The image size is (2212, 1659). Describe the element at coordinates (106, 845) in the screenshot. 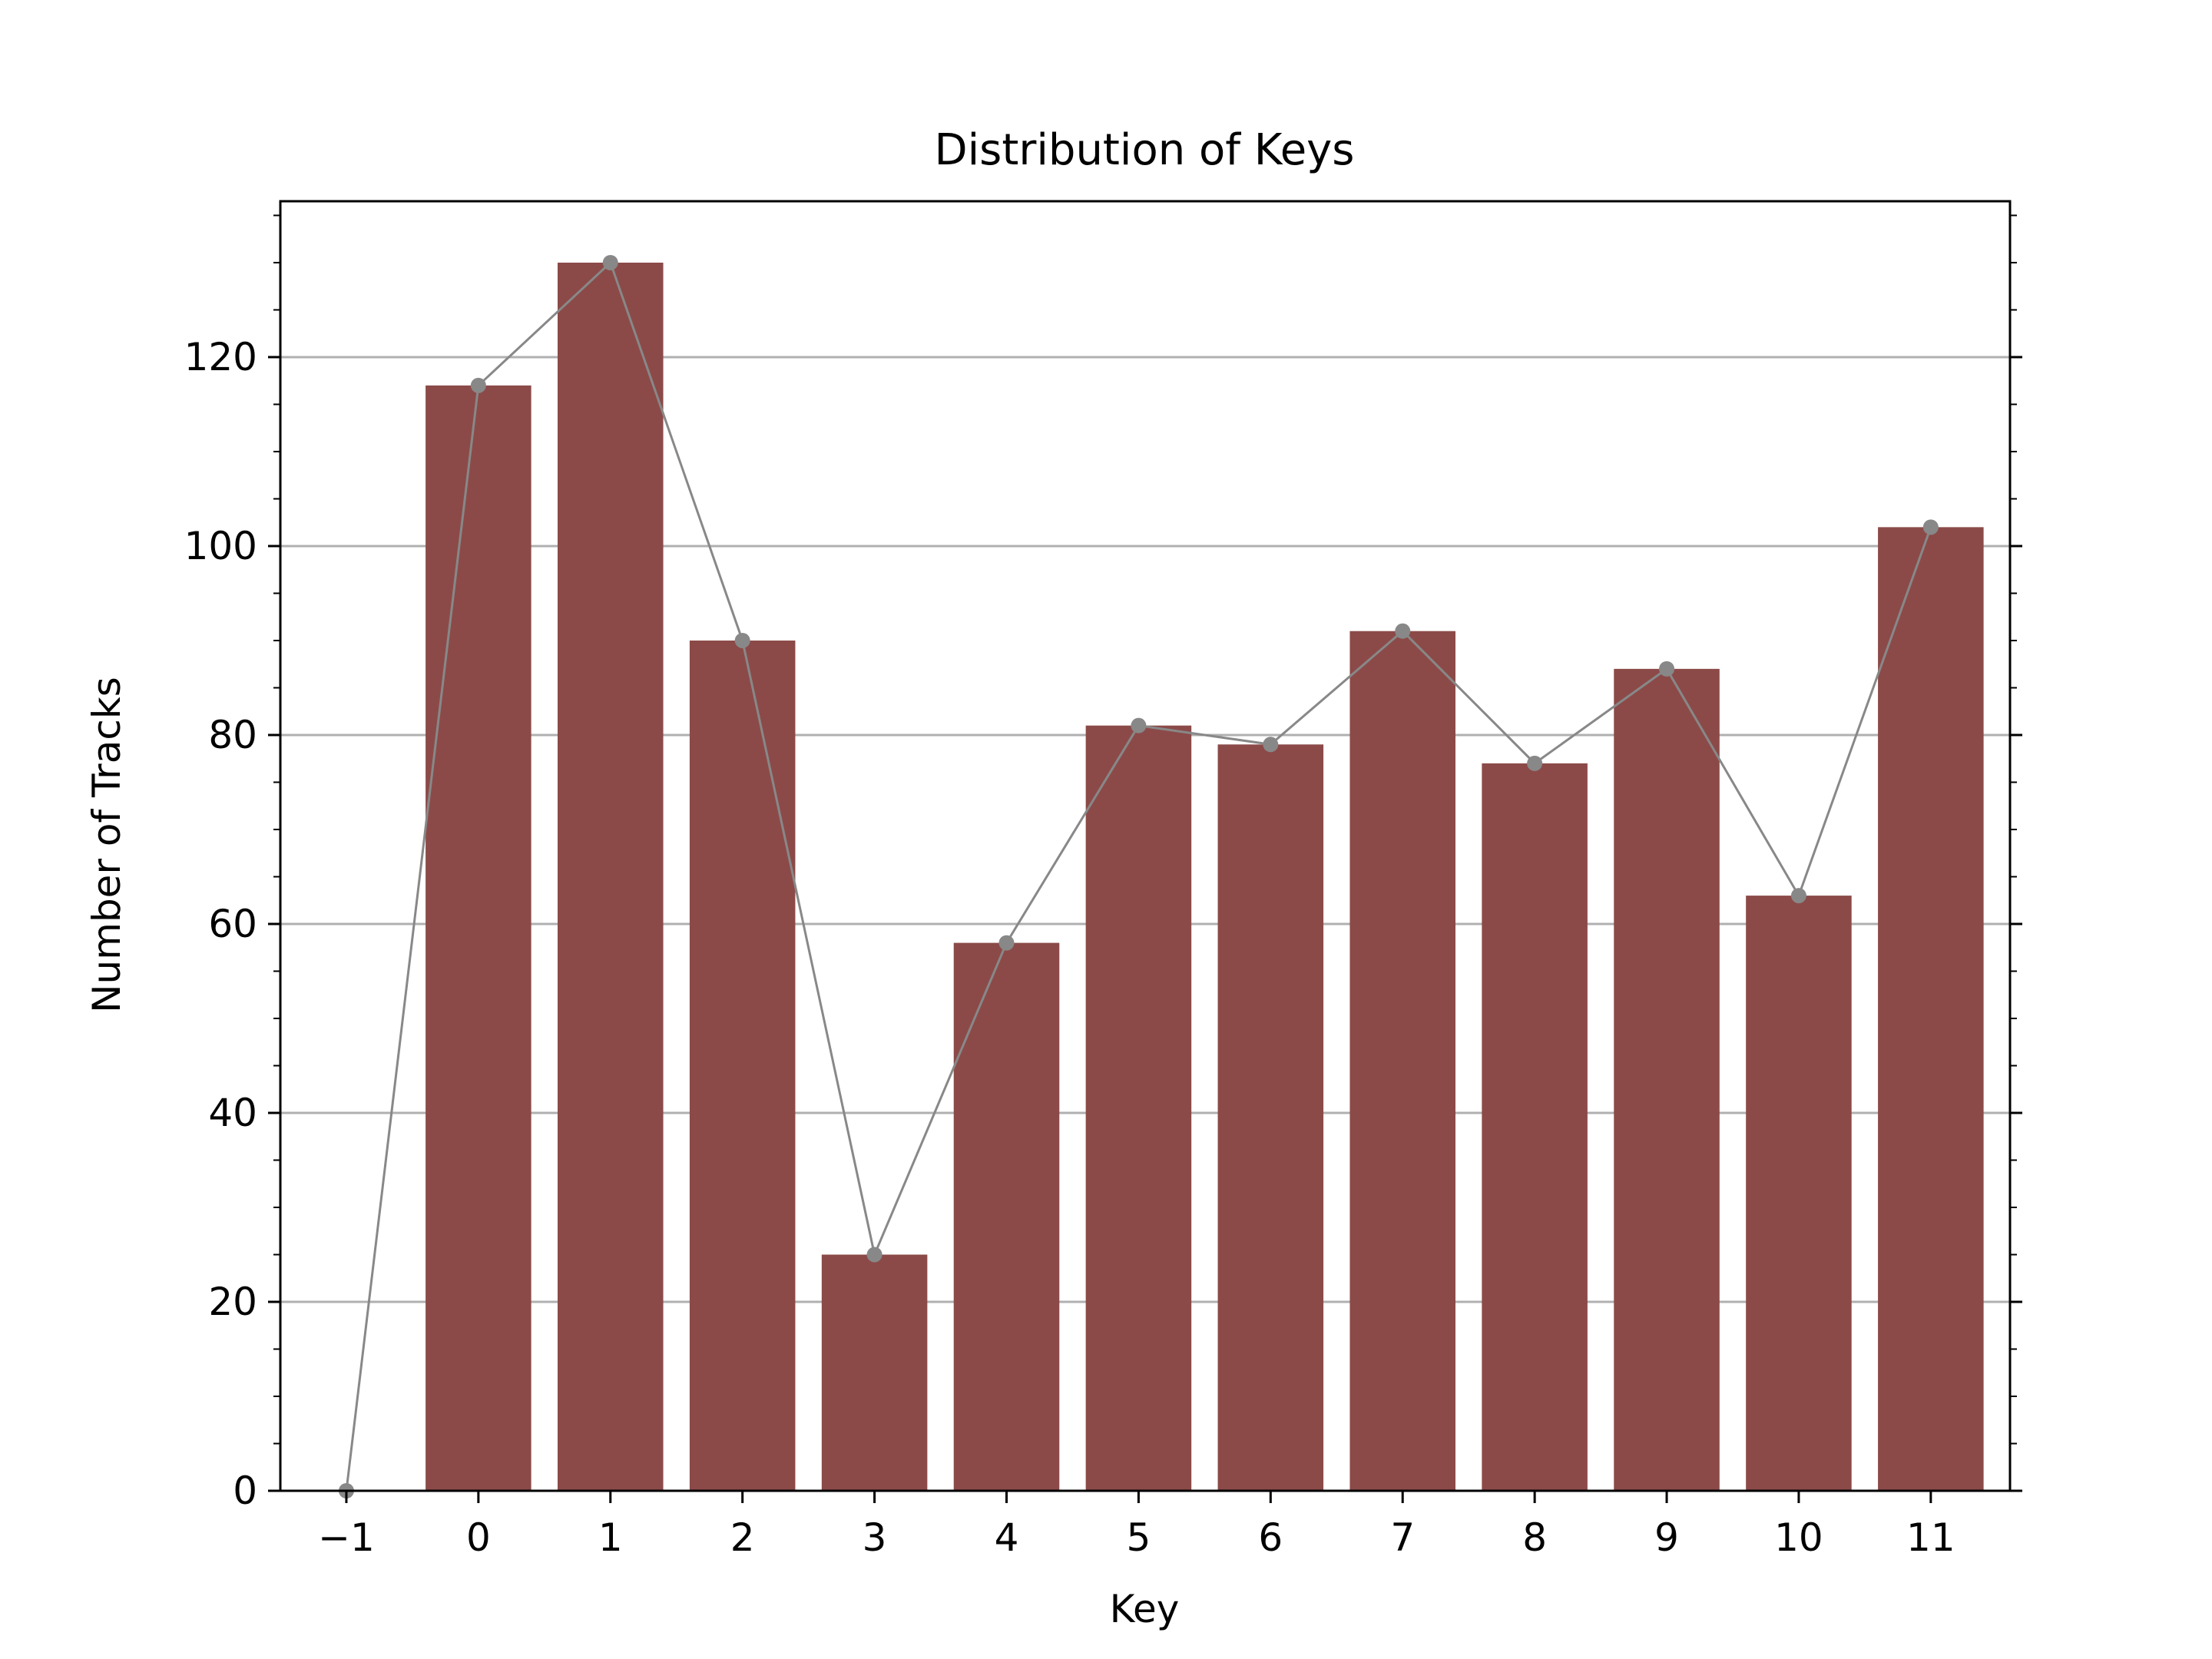

I see `y-axis-label: Number of Tracks` at that location.